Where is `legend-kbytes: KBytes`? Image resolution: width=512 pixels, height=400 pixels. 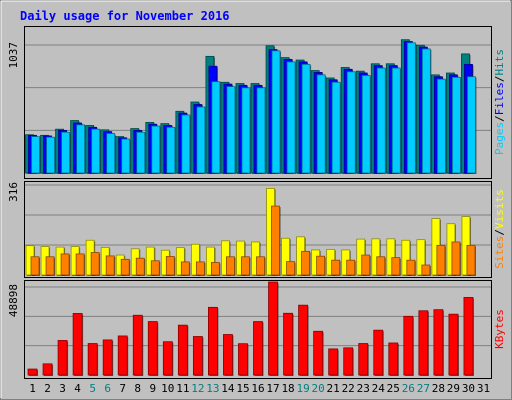
legend-kbytes: KBytes is located at coordinates (499, 329).